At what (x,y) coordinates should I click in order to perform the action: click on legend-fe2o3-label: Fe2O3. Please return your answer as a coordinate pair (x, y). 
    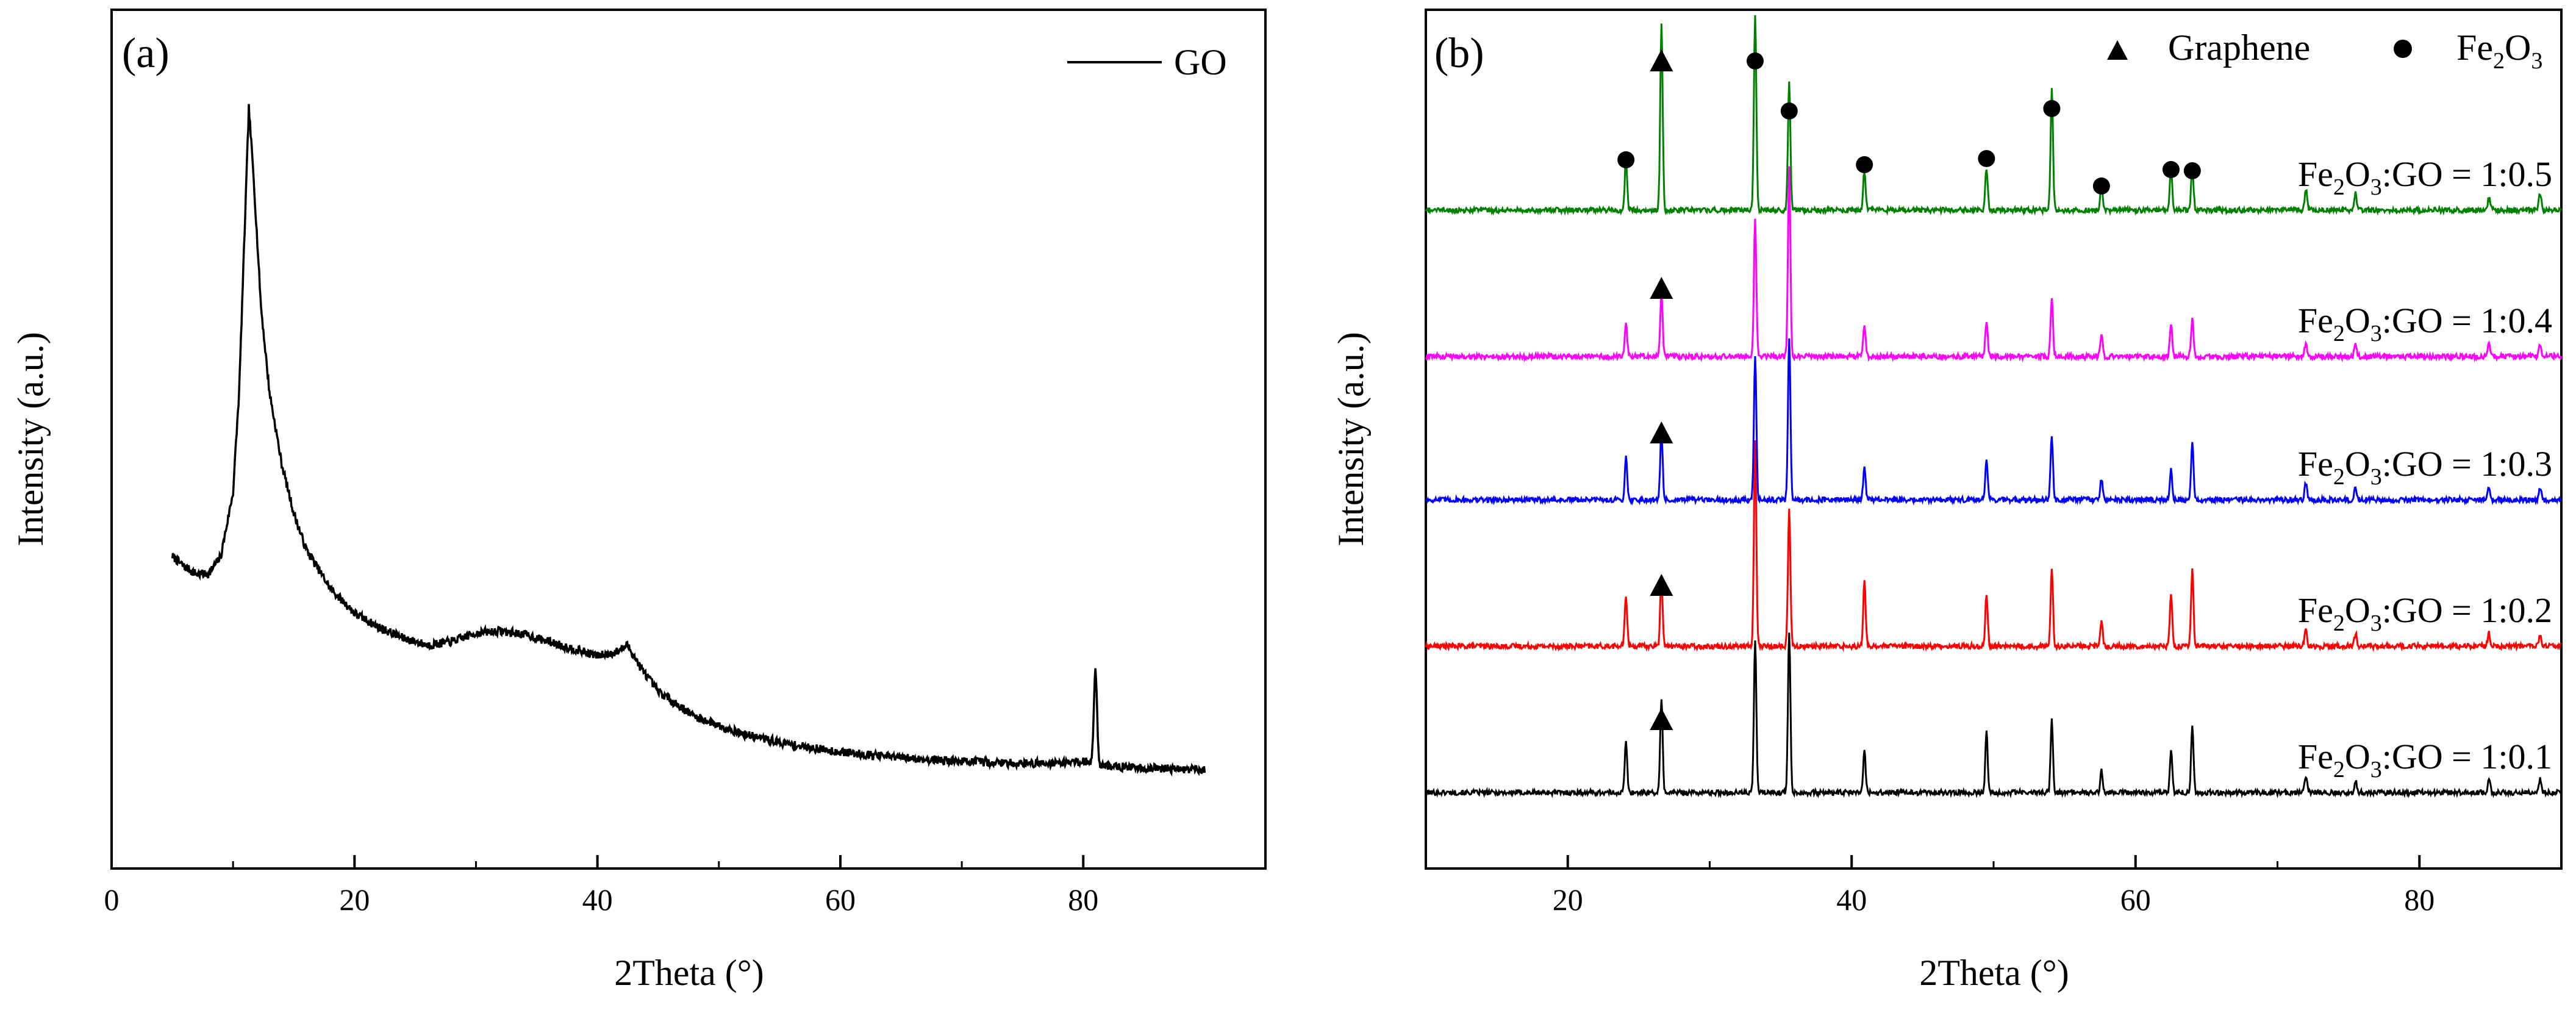
    Looking at the image, I should click on (2499, 50).